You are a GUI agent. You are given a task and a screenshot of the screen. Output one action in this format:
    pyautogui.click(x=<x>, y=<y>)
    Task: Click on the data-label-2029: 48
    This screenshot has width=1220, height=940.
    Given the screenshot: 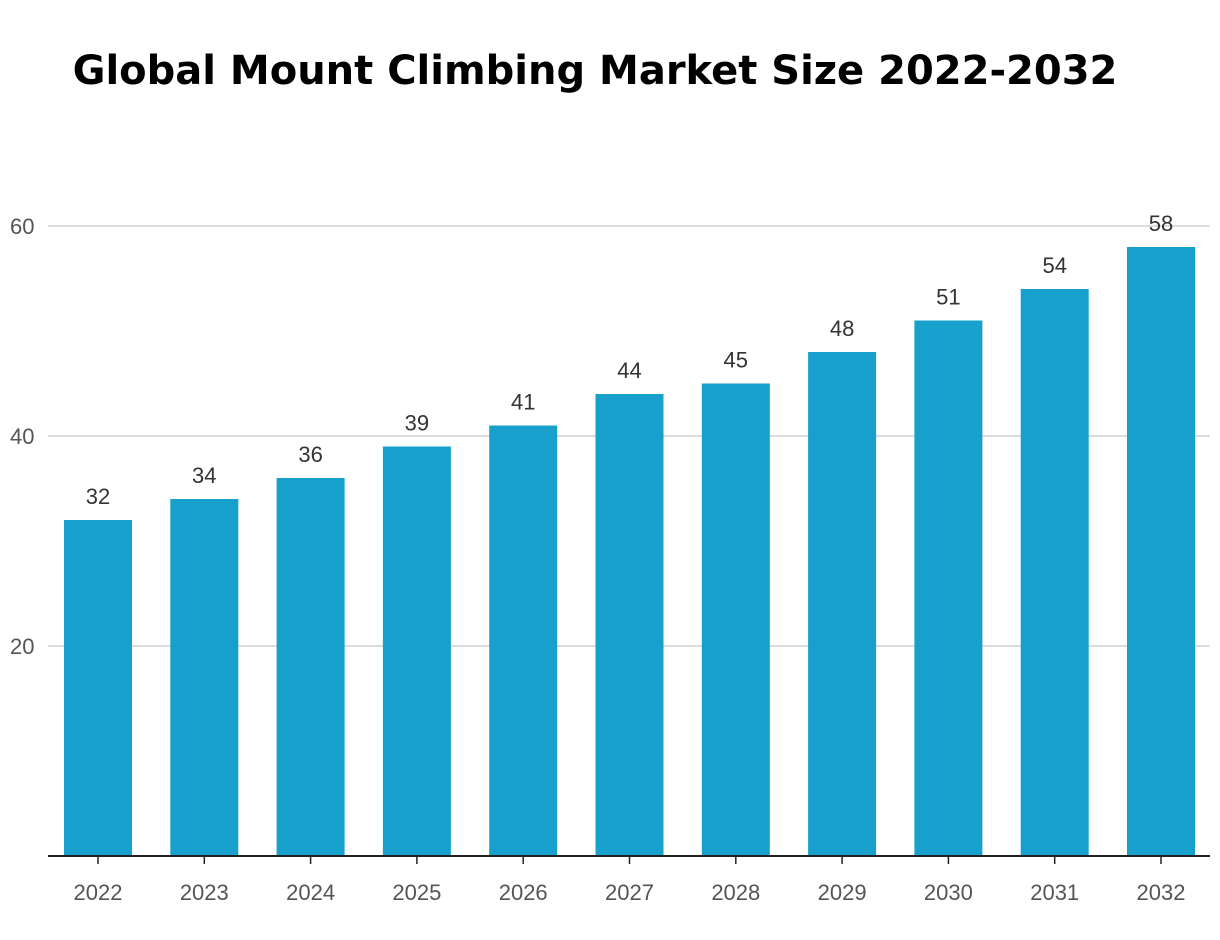 What is the action you would take?
    pyautogui.click(x=842, y=328)
    